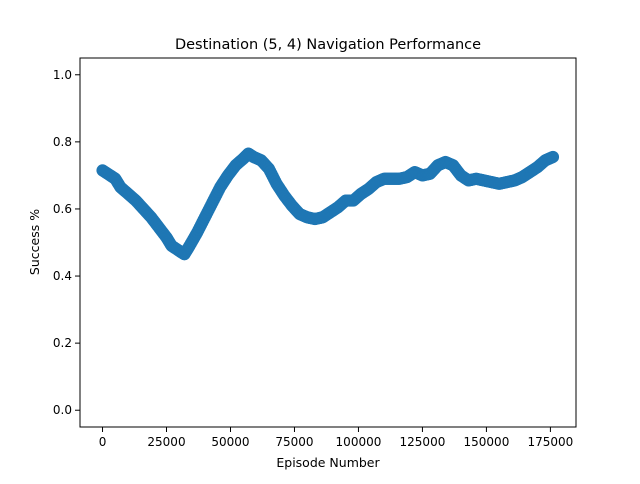  Describe the element at coordinates (62, 343) in the screenshot. I see `y-tick-label: 0.2` at that location.